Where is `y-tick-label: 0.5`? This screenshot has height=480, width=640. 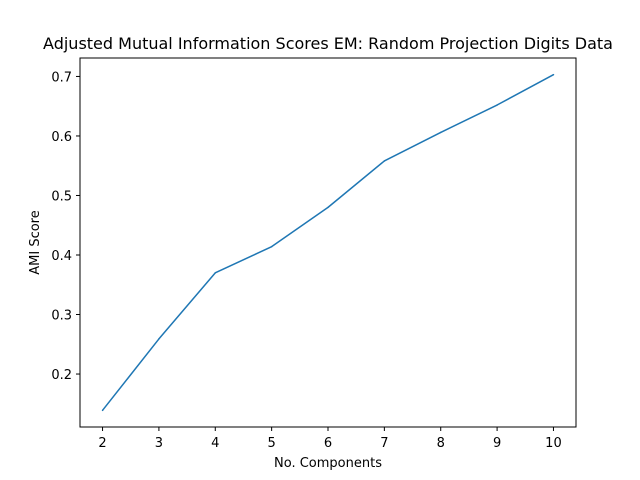 y-tick-label: 0.5 is located at coordinates (61, 196).